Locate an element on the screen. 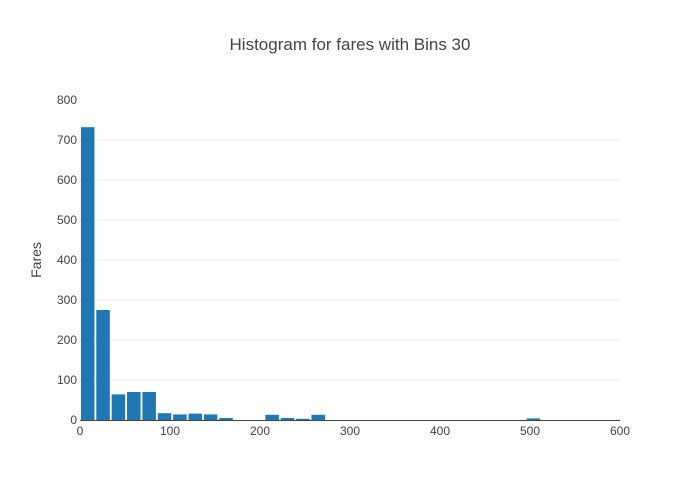 The image size is (700, 500). x-tick-label: 0 is located at coordinates (80, 431).